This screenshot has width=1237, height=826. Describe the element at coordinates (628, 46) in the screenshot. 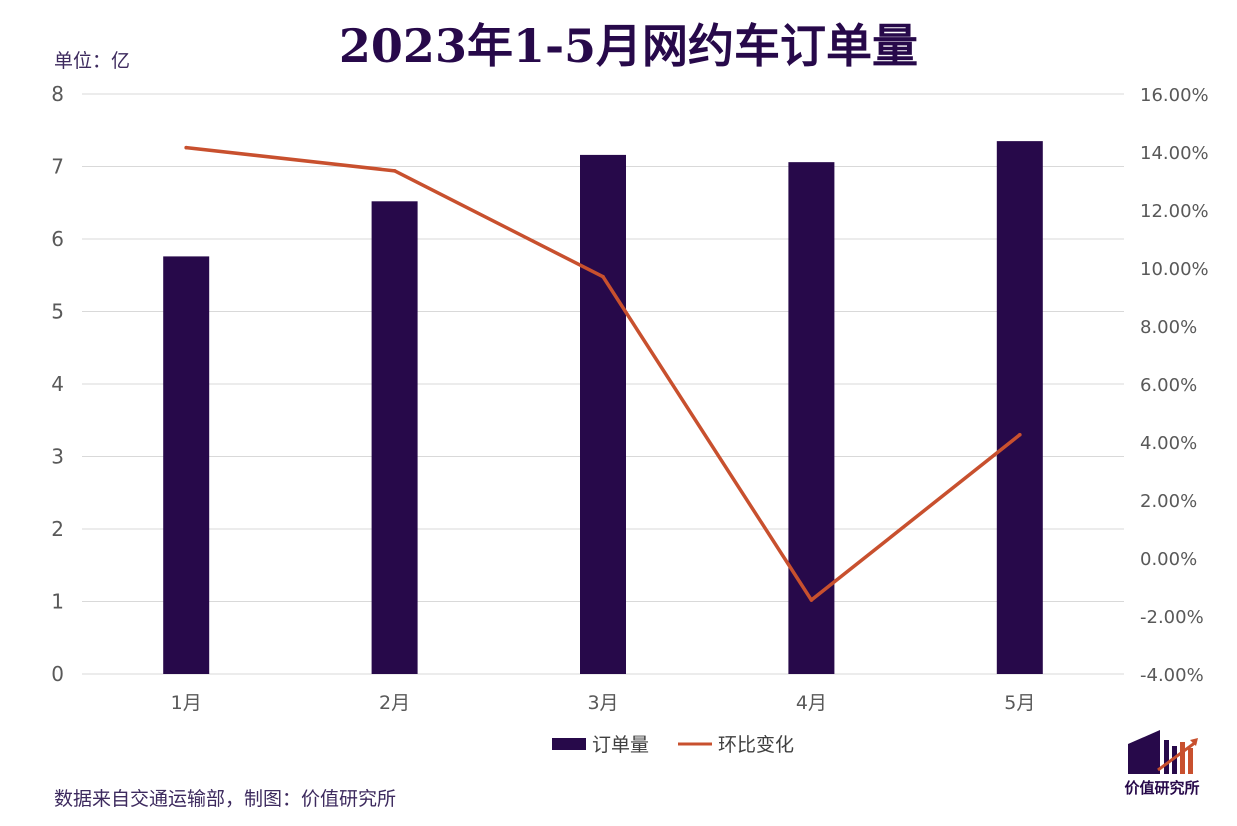

I see `chart-title: 2023年1-5月网约车订单量` at that location.